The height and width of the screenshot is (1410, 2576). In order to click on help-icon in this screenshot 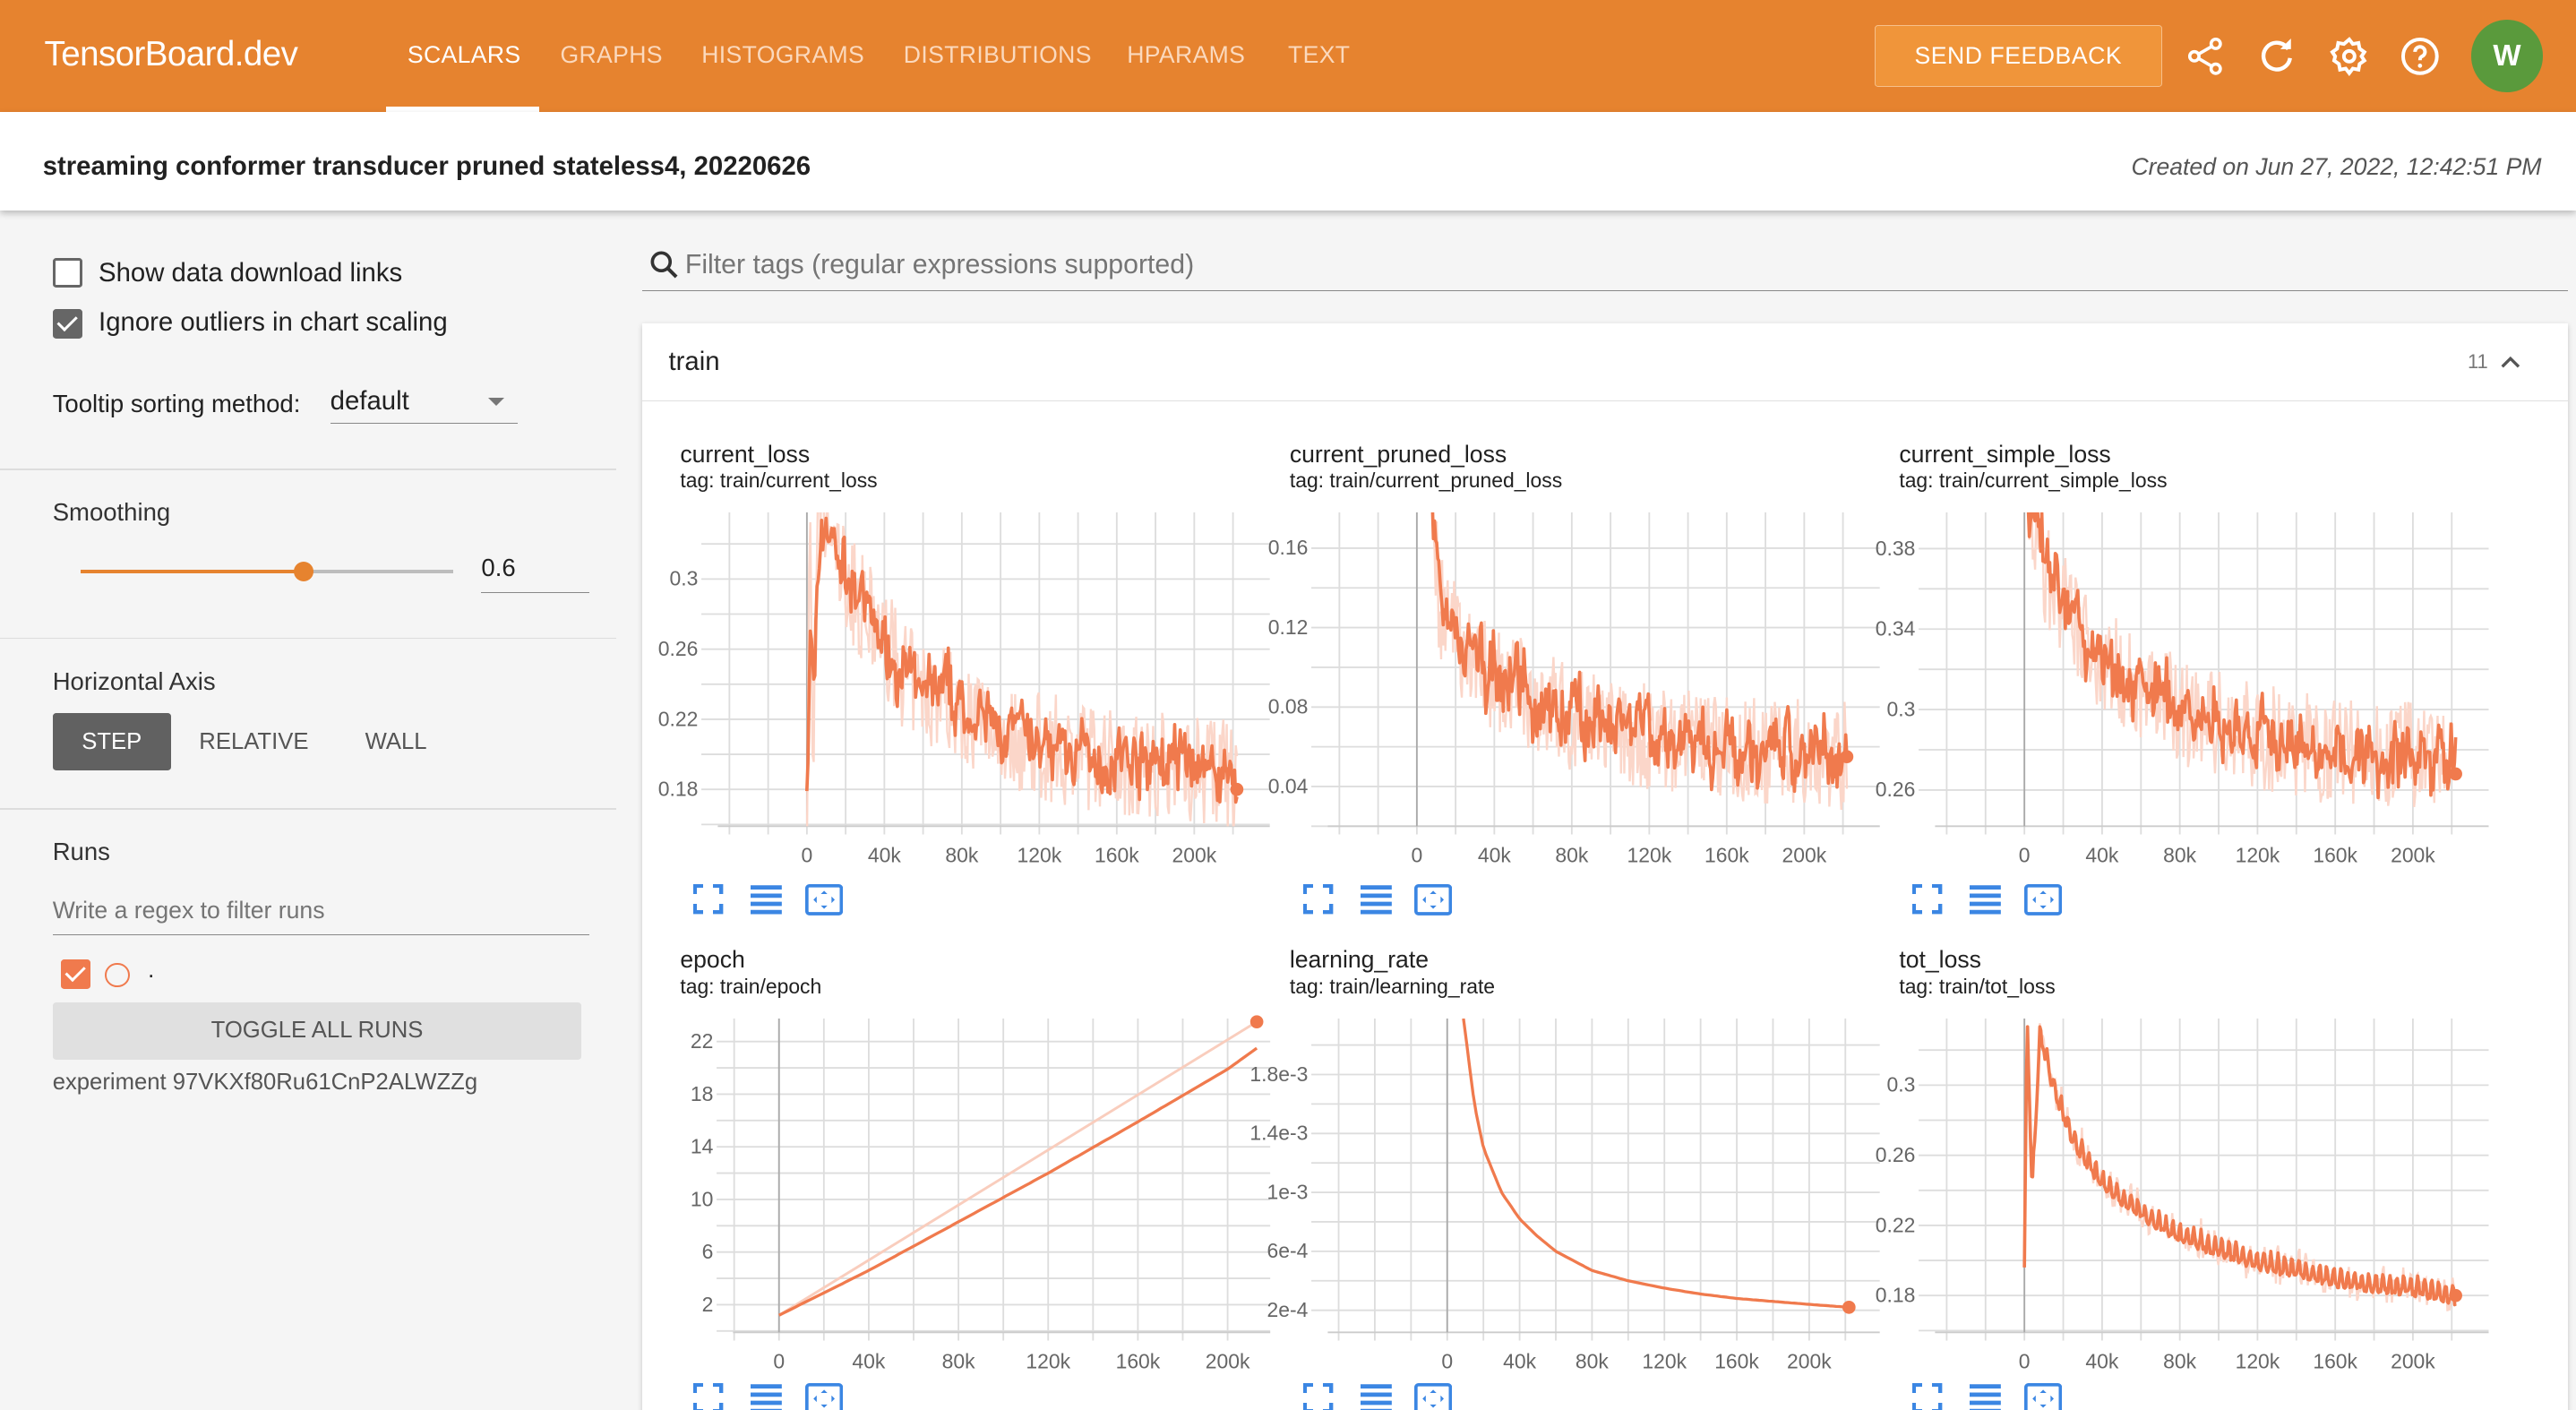, I will do `click(2420, 56)`.